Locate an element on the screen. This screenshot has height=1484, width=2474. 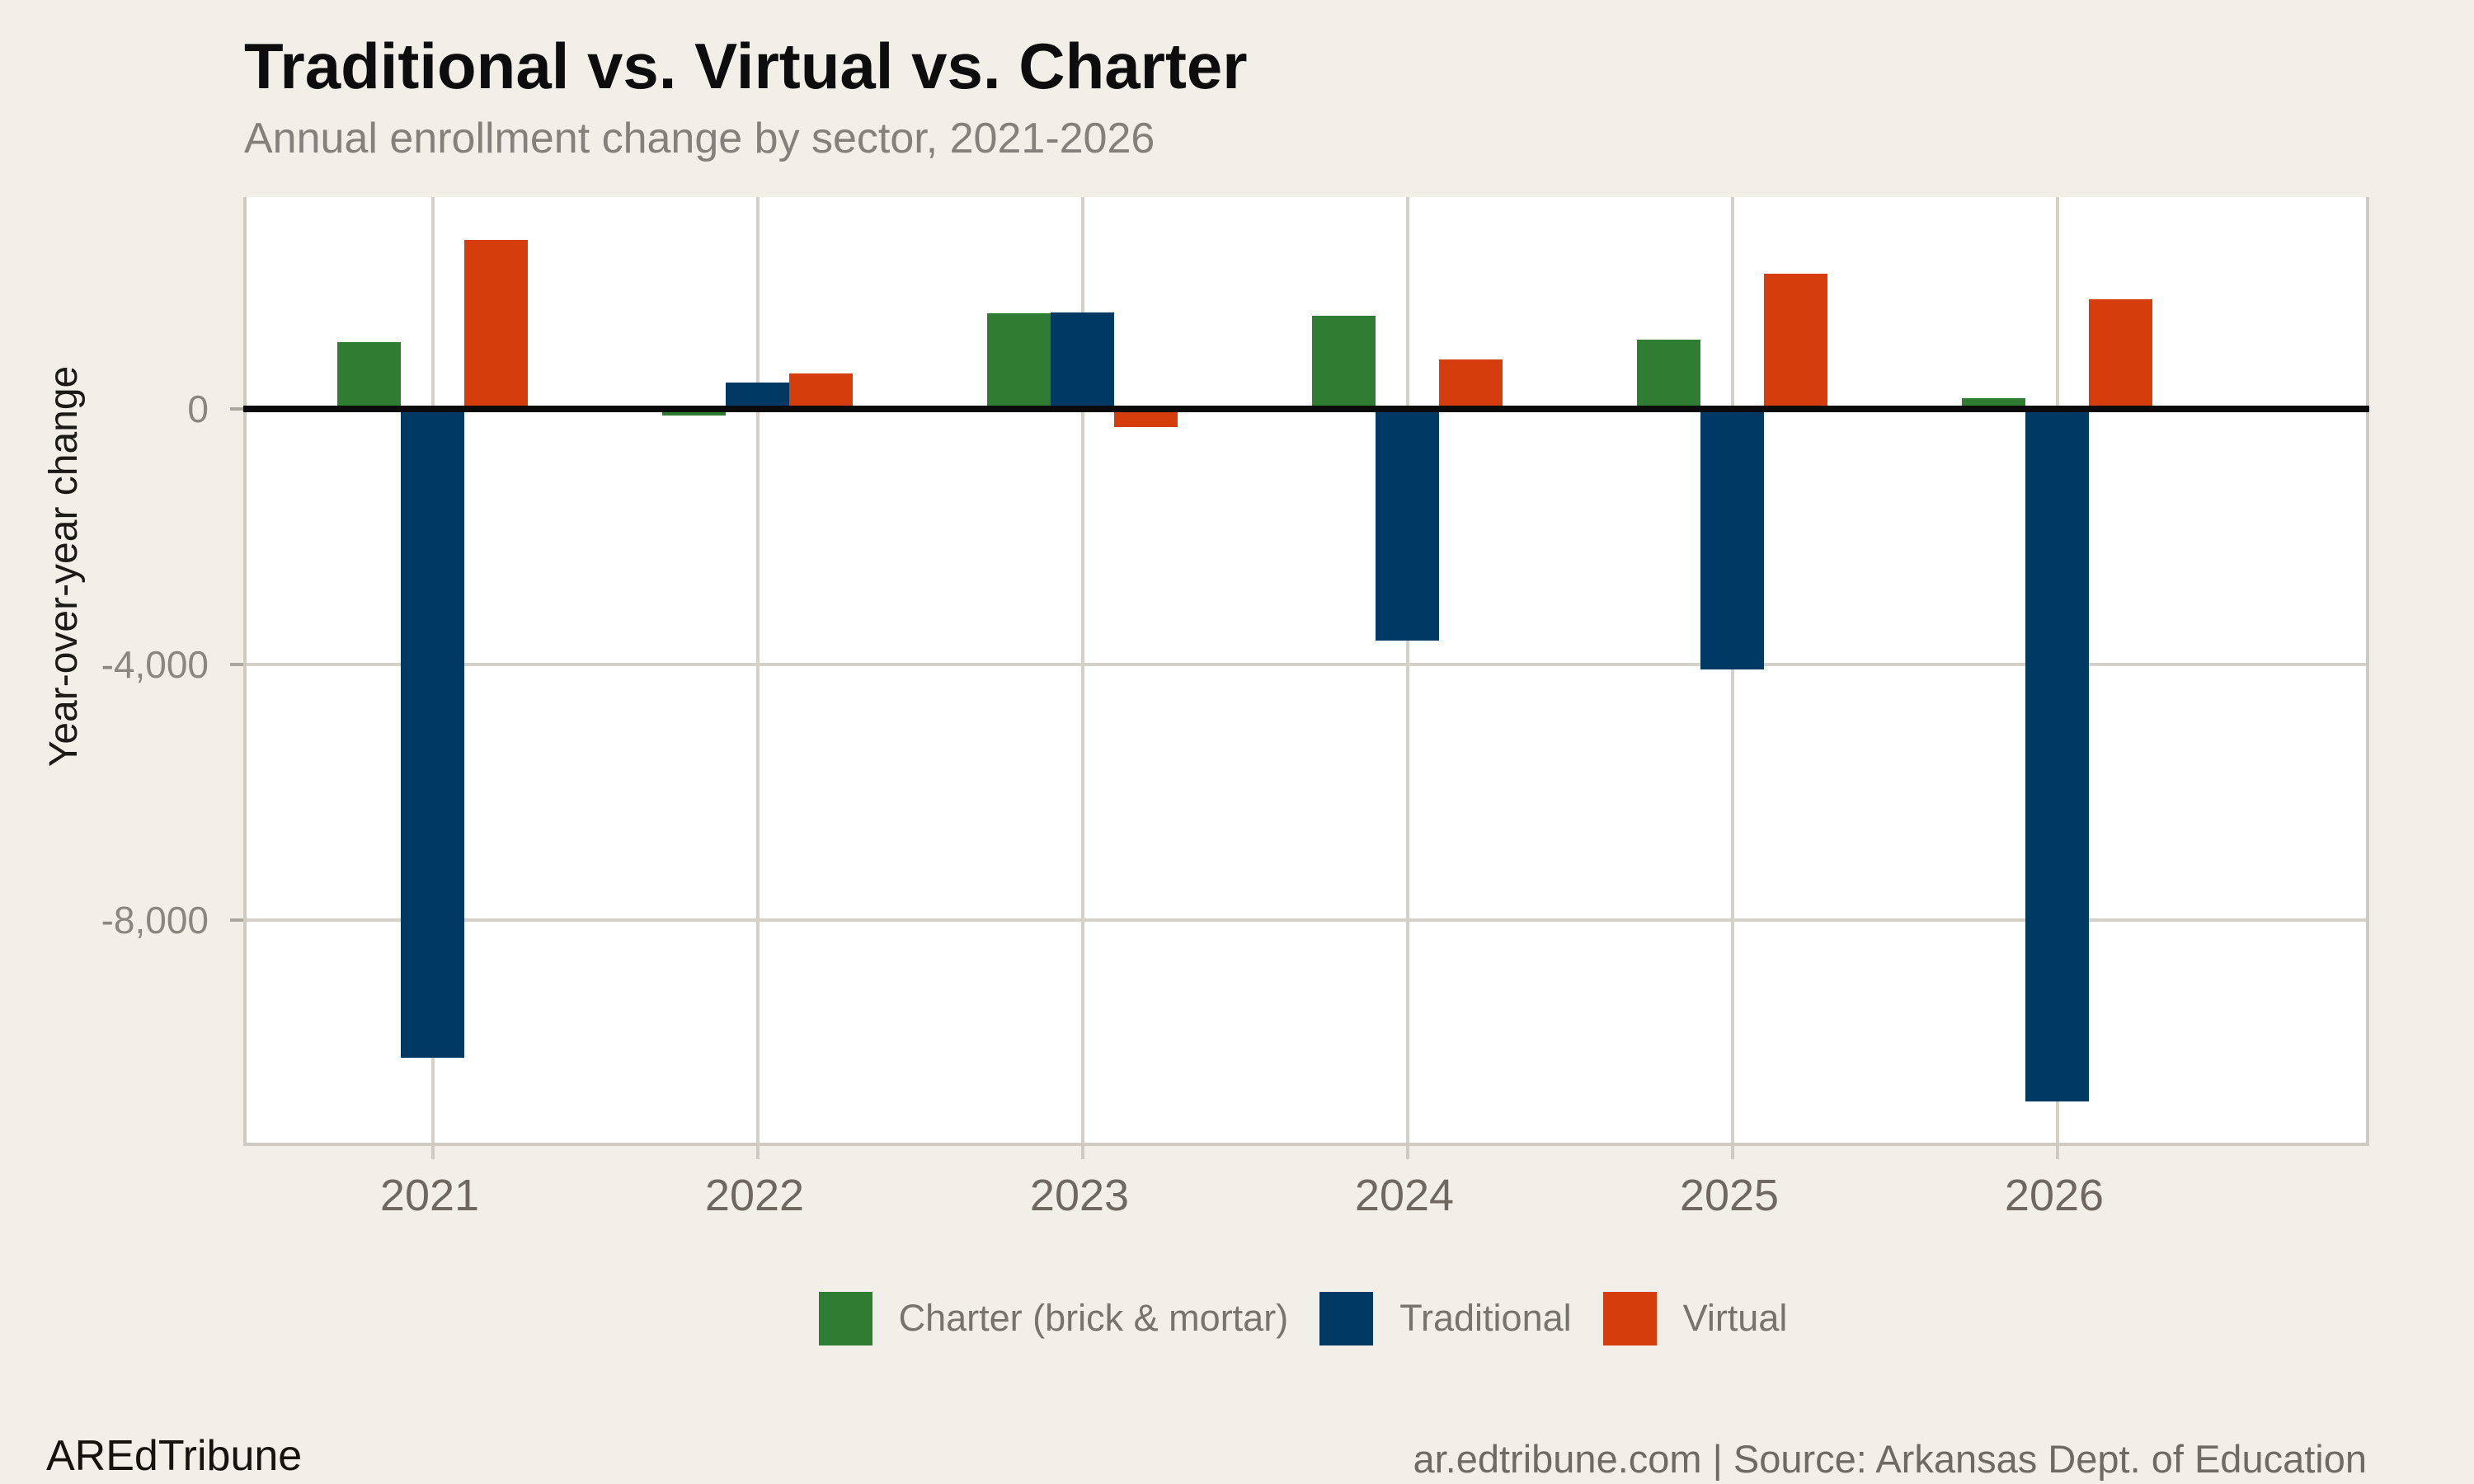
x-tick-label: 2021 is located at coordinates (429, 1195).